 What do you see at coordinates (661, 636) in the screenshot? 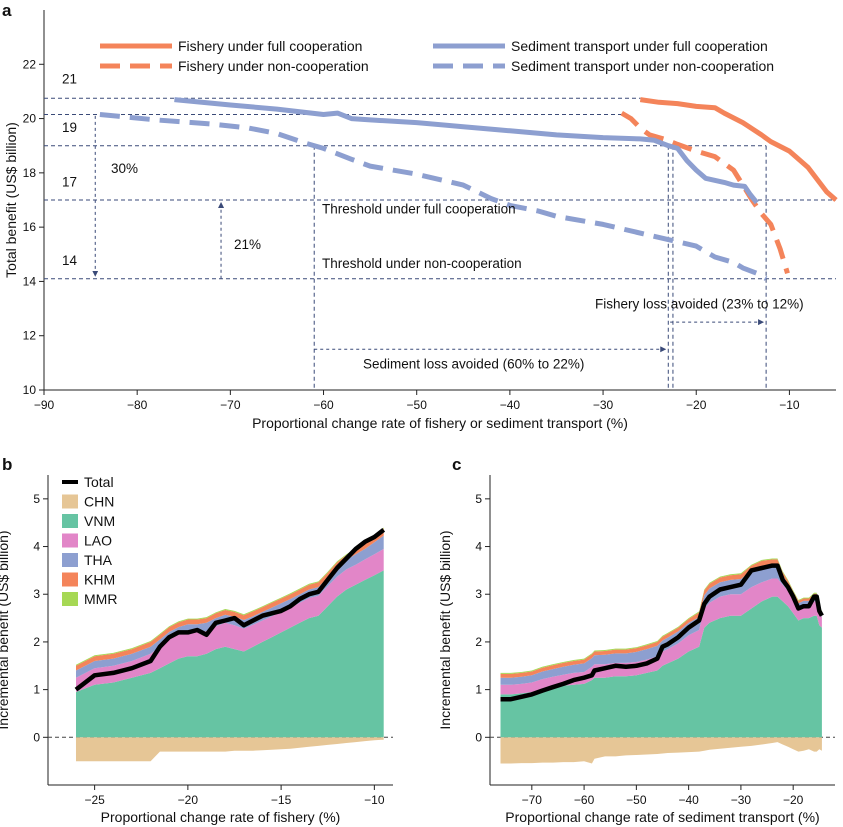
I see `area-lao` at bounding box center [661, 636].